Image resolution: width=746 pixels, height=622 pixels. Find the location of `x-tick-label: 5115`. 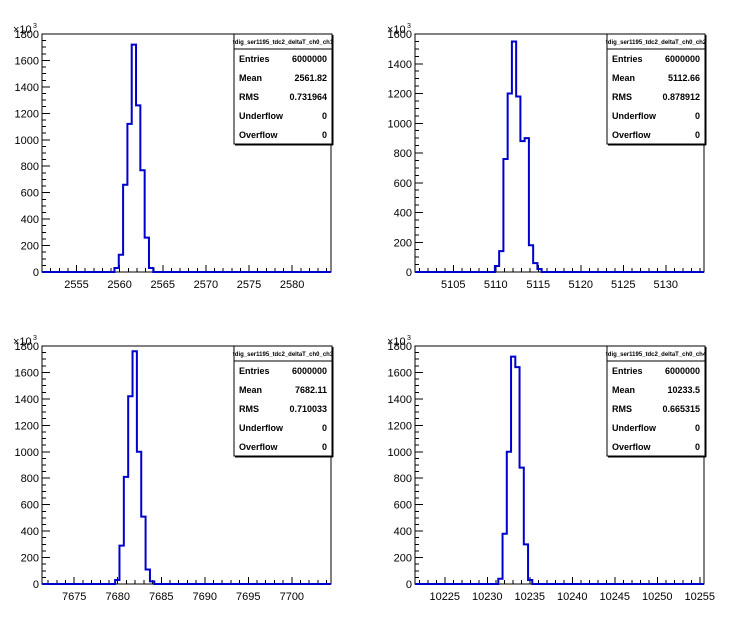

x-tick-label: 5115 is located at coordinates (538, 285).